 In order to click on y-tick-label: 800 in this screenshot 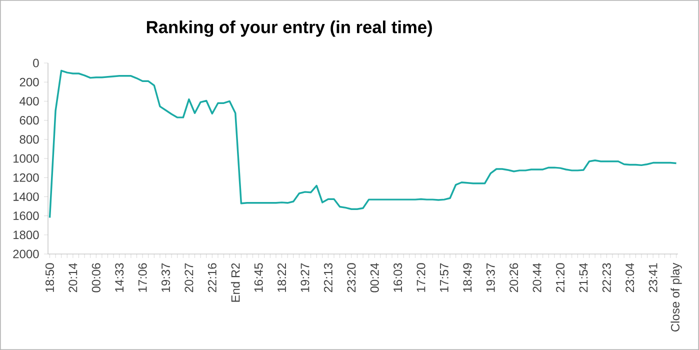, I will do `click(29, 139)`.